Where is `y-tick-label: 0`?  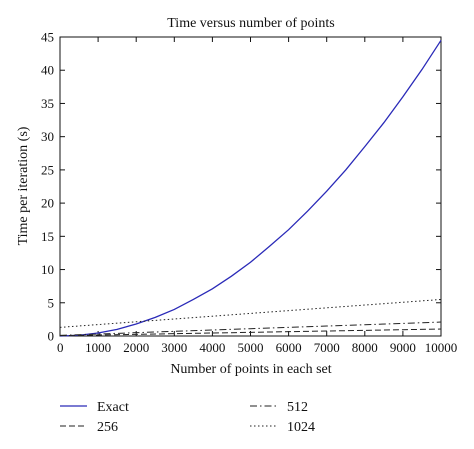
y-tick-label: 0 is located at coordinates (51, 336).